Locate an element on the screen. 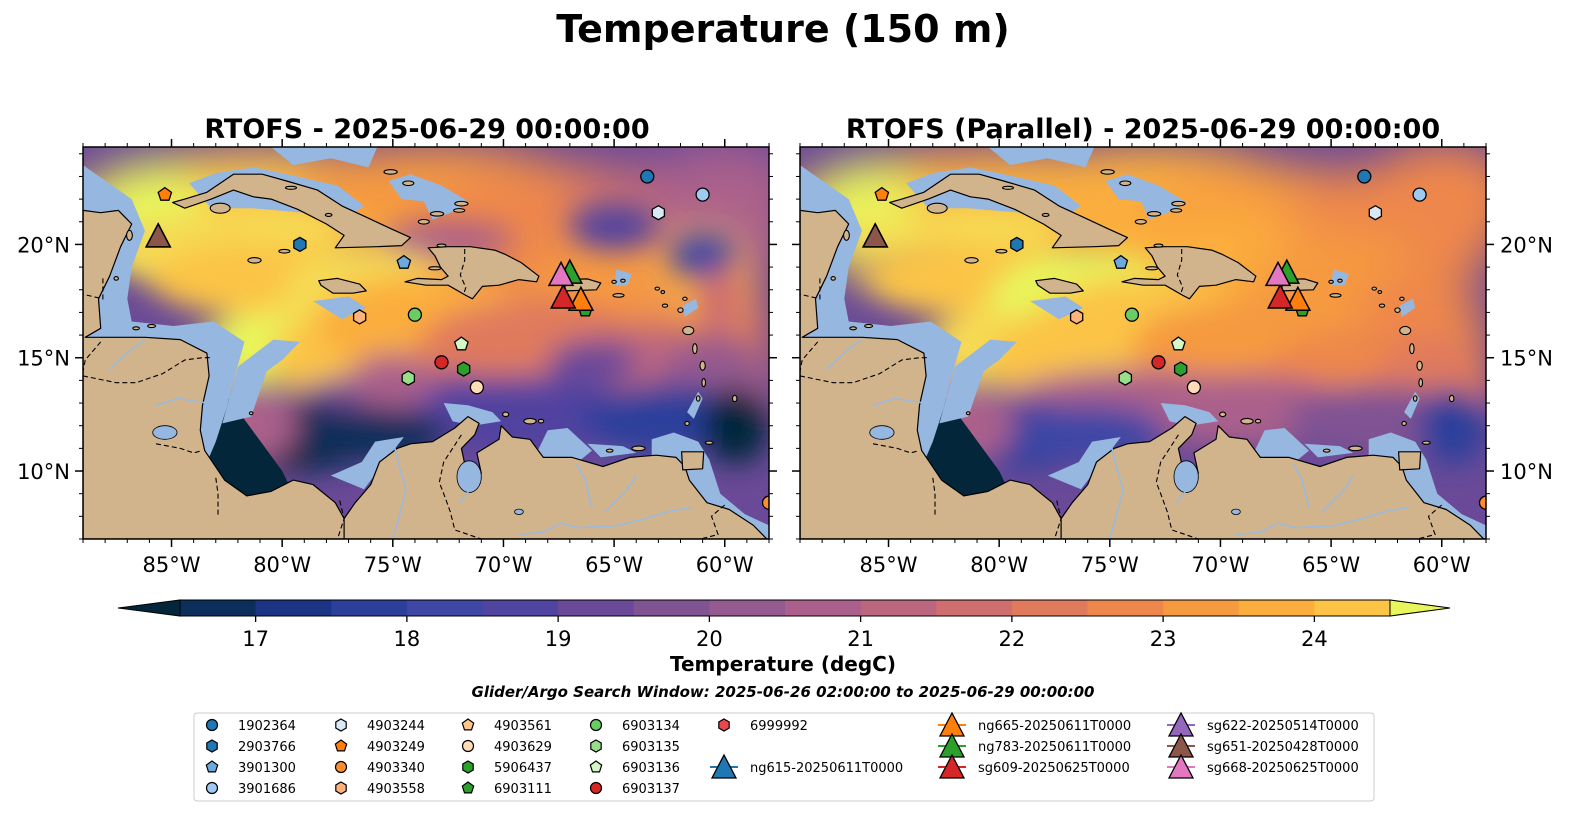 The image size is (1581, 827). colorbar-tick-label: 17 is located at coordinates (255, 639).